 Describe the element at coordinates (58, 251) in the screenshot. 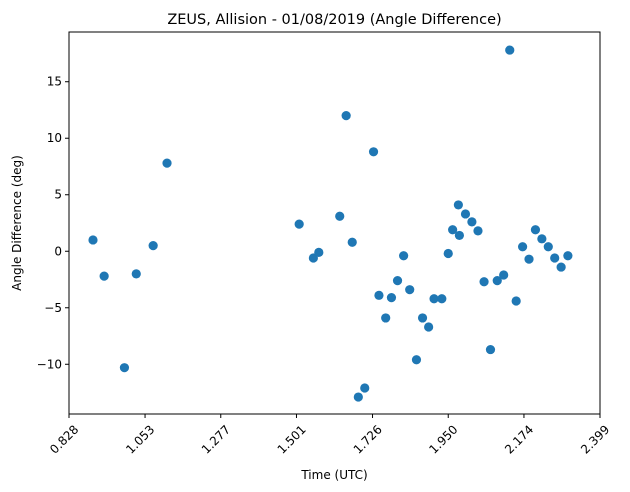

I see `y-tick-label: 0` at that location.